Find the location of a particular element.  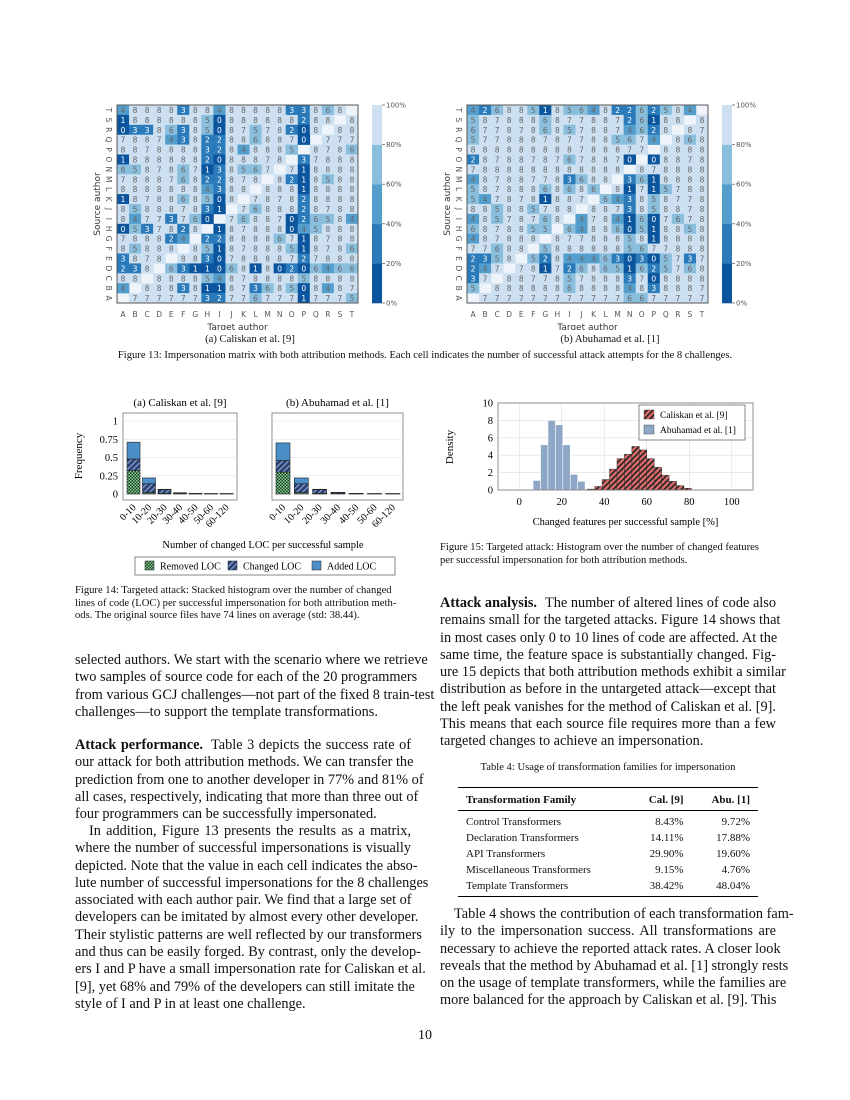

legend-label: Caliskan et al. [9] is located at coordinates (694, 416).